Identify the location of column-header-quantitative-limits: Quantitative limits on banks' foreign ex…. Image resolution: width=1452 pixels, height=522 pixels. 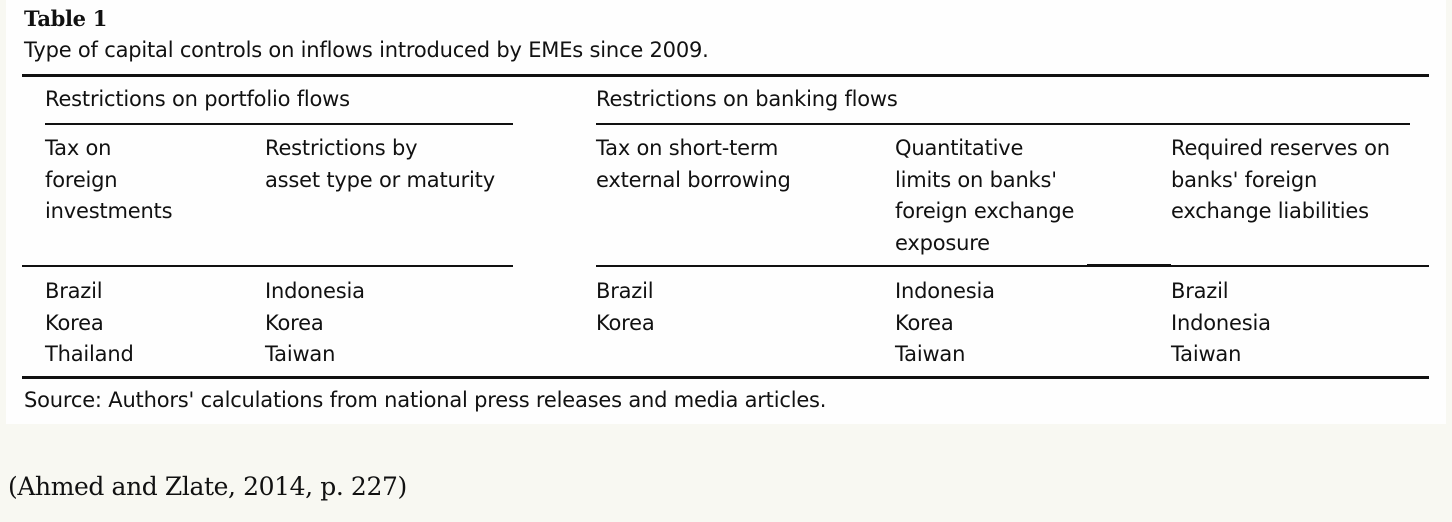
(985, 195).